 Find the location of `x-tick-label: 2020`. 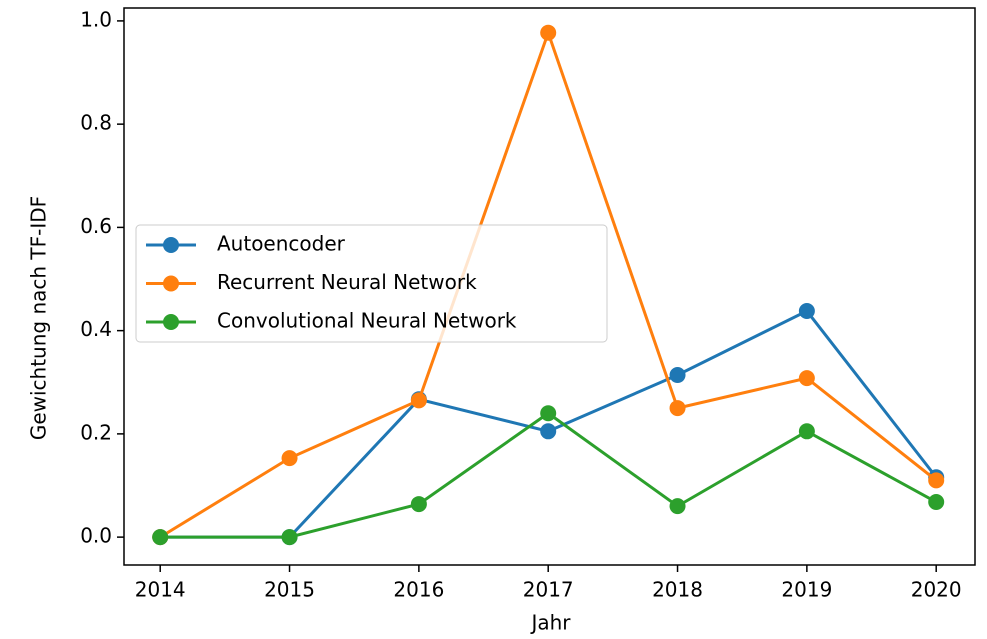

x-tick-label: 2020 is located at coordinates (936, 590).